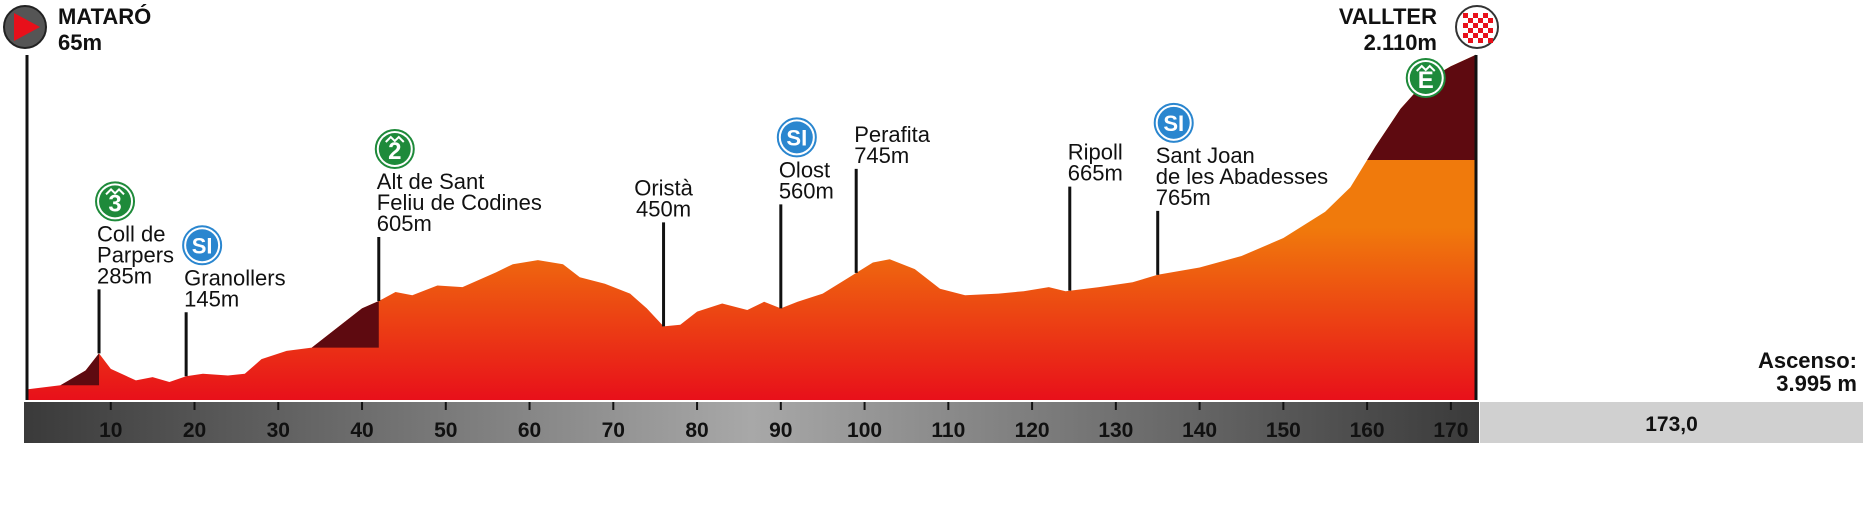 Image resolution: width=1863 pixels, height=527 pixels. What do you see at coordinates (104, 16) in the screenshot?
I see `start-name: MATARÓ` at bounding box center [104, 16].